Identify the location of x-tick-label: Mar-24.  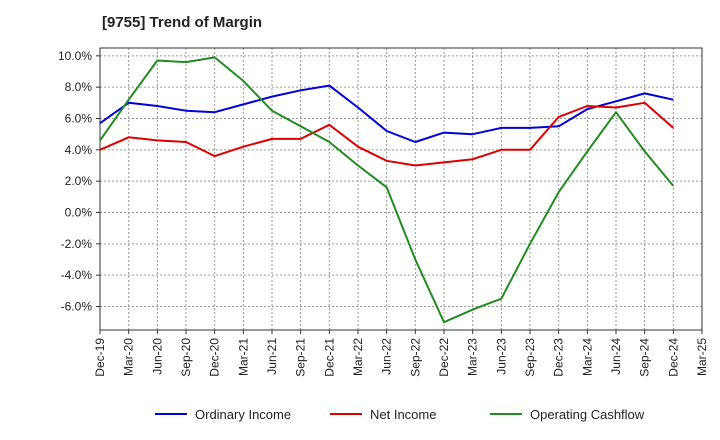
(587, 357).